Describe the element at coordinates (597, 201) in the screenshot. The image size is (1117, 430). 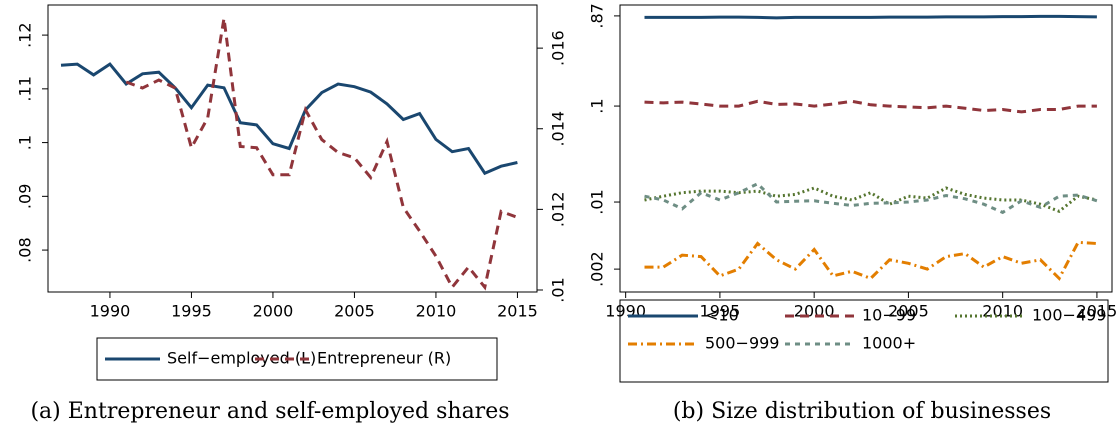
I see `y-tick-label: .01` at that location.